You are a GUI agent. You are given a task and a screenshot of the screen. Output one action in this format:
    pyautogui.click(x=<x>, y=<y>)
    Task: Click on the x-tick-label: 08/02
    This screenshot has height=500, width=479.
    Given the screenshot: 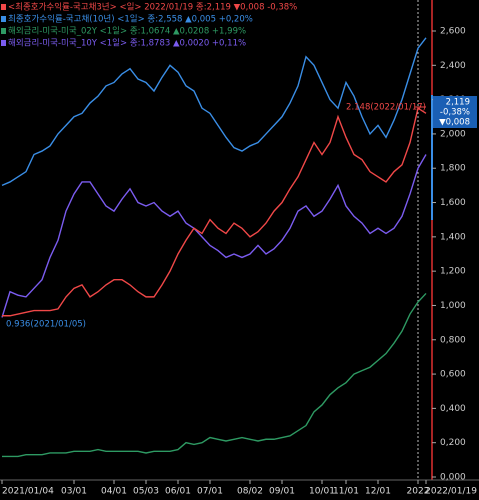 What is the action you would take?
    pyautogui.click(x=250, y=492)
    